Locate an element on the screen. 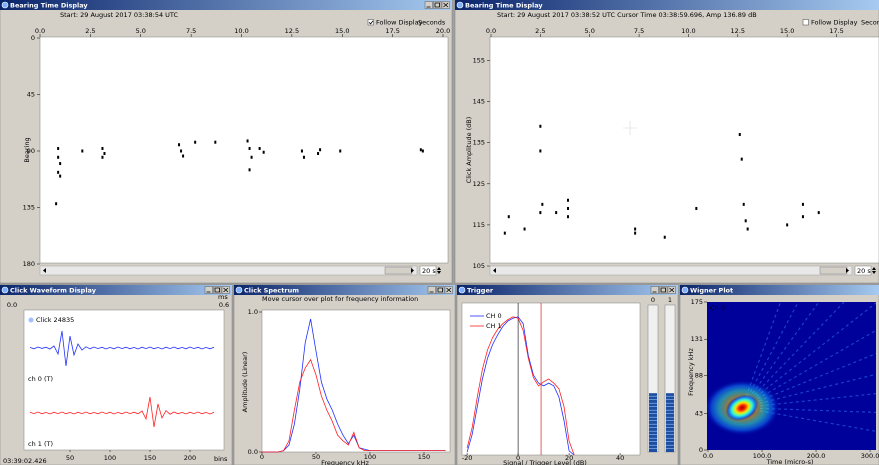 Image resolution: width=879 pixels, height=465 pixels. waveform-line is located at coordinates (122, 412).